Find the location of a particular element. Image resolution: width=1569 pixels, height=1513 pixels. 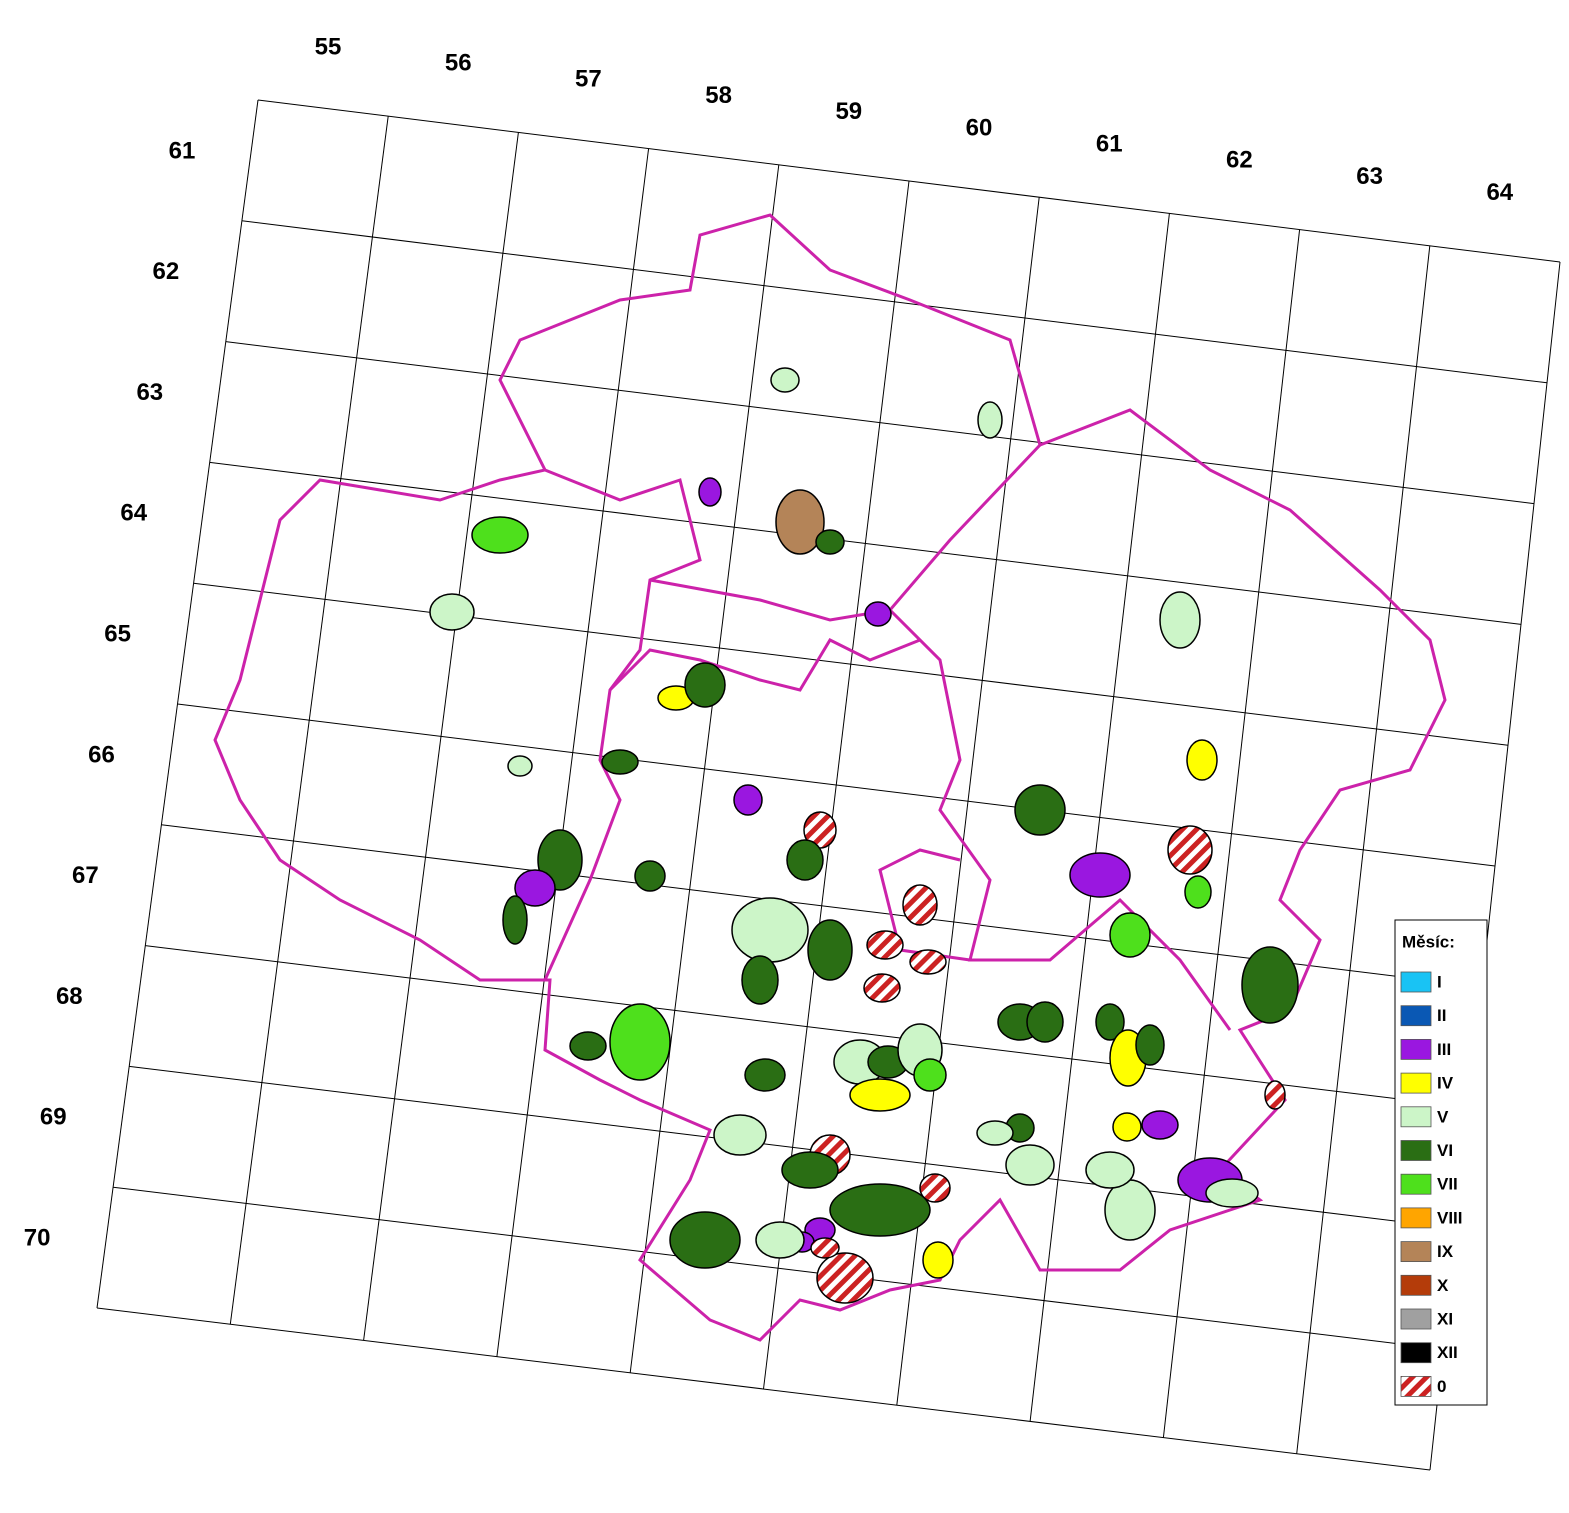

legend-label: I is located at coordinates (1439, 981).